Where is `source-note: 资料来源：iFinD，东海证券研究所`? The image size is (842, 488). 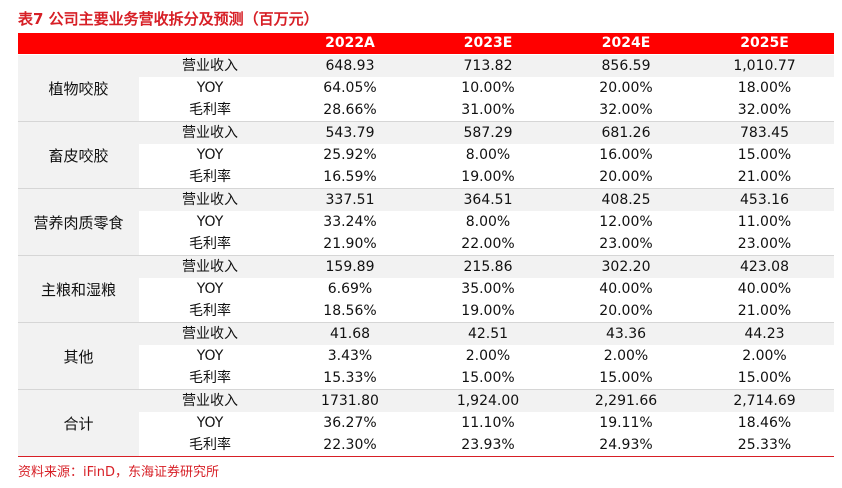
source-note: 资料来源：iFinD，东海证券研究所 is located at coordinates (119, 472).